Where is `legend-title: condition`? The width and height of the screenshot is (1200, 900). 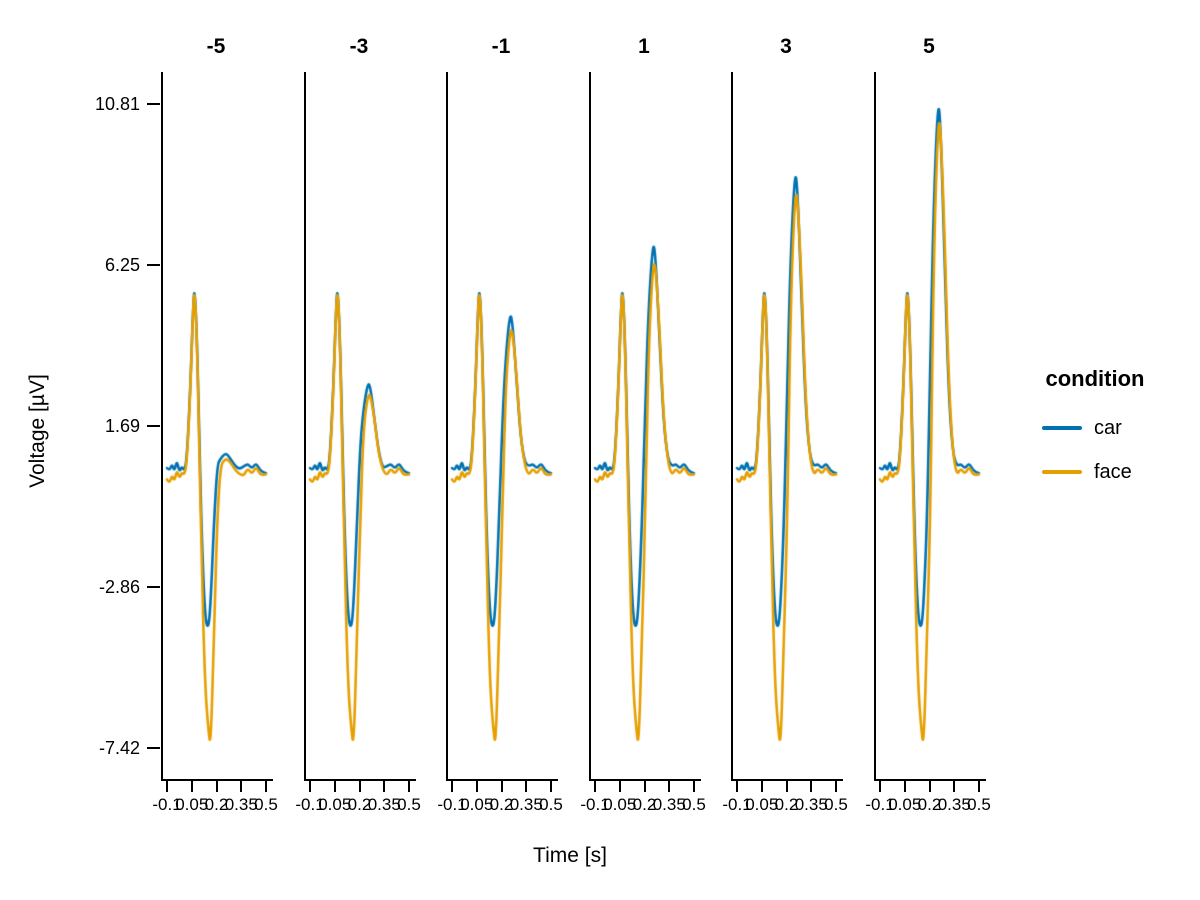
legend-title: condition is located at coordinates (1095, 378).